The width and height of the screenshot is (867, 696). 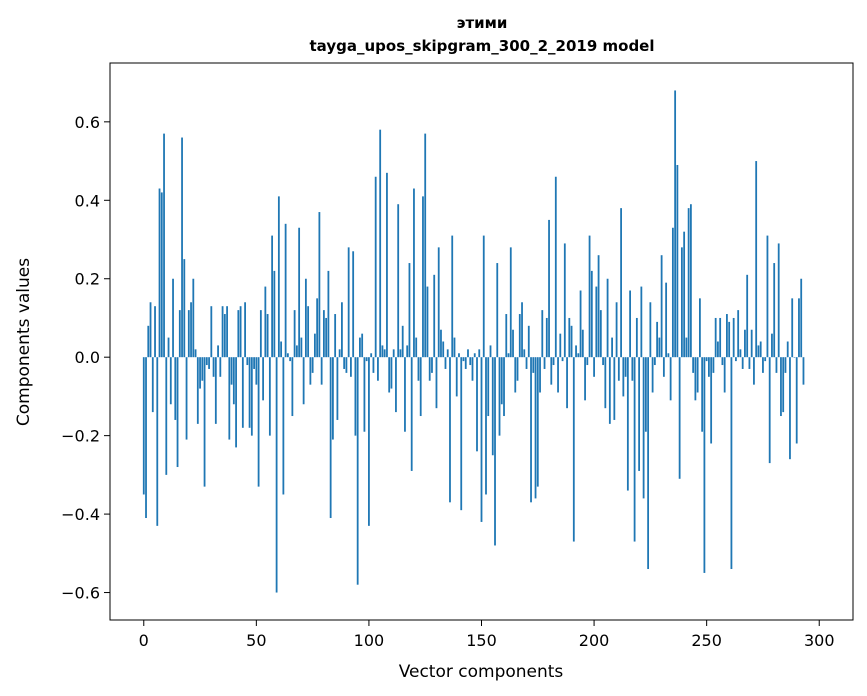 What do you see at coordinates (594, 640) in the screenshot?
I see `x-tick-label: 200` at bounding box center [594, 640].